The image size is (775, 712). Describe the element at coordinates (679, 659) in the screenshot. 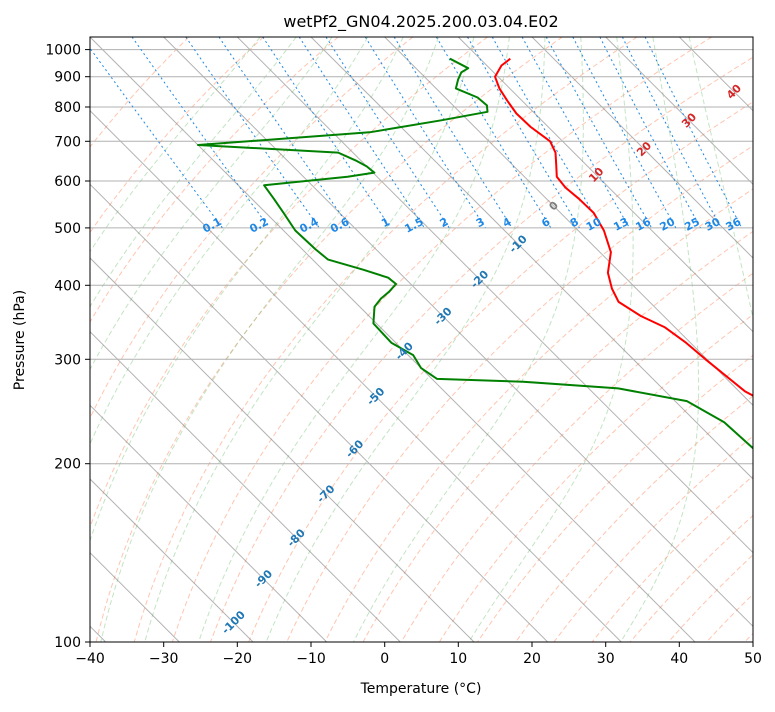

I see `x-tick-label: 40` at that location.